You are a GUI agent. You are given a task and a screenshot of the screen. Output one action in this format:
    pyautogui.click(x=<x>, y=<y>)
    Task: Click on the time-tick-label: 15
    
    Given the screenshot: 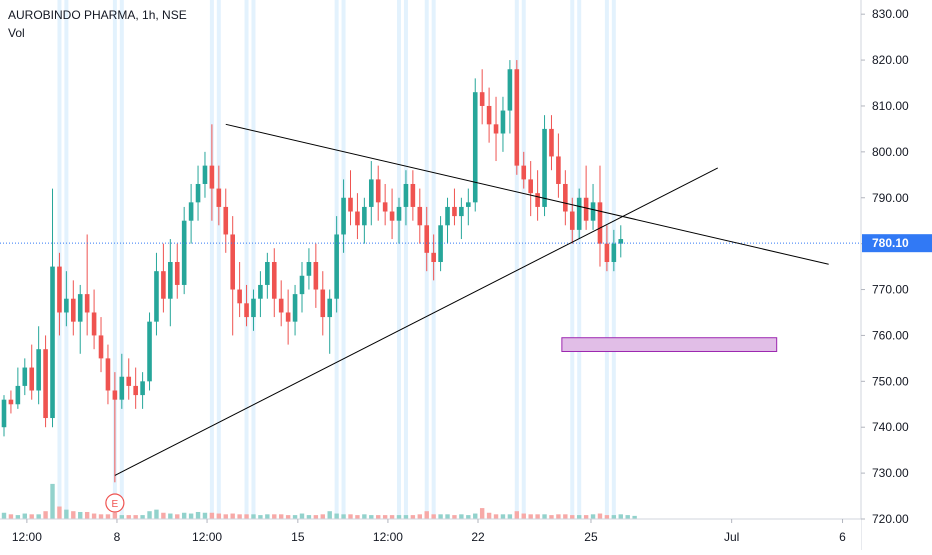 What is the action you would take?
    pyautogui.click(x=298, y=537)
    